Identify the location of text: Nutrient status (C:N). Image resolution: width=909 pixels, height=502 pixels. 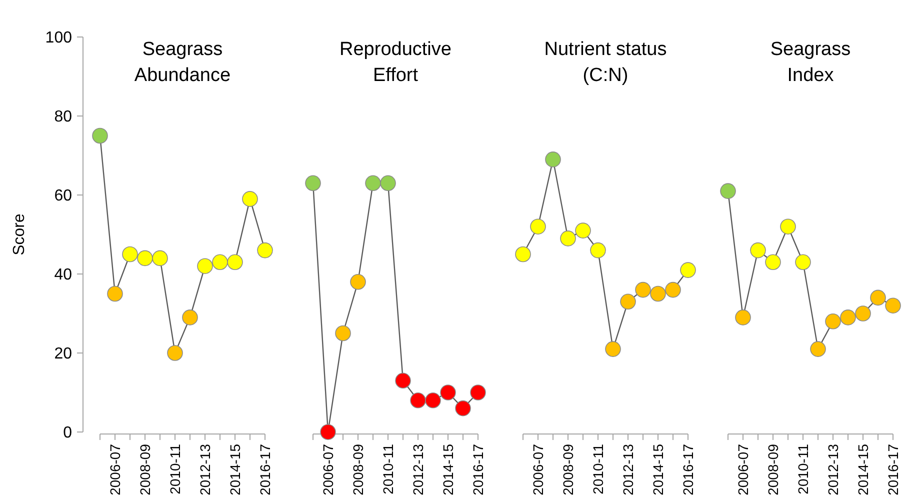
(605, 62).